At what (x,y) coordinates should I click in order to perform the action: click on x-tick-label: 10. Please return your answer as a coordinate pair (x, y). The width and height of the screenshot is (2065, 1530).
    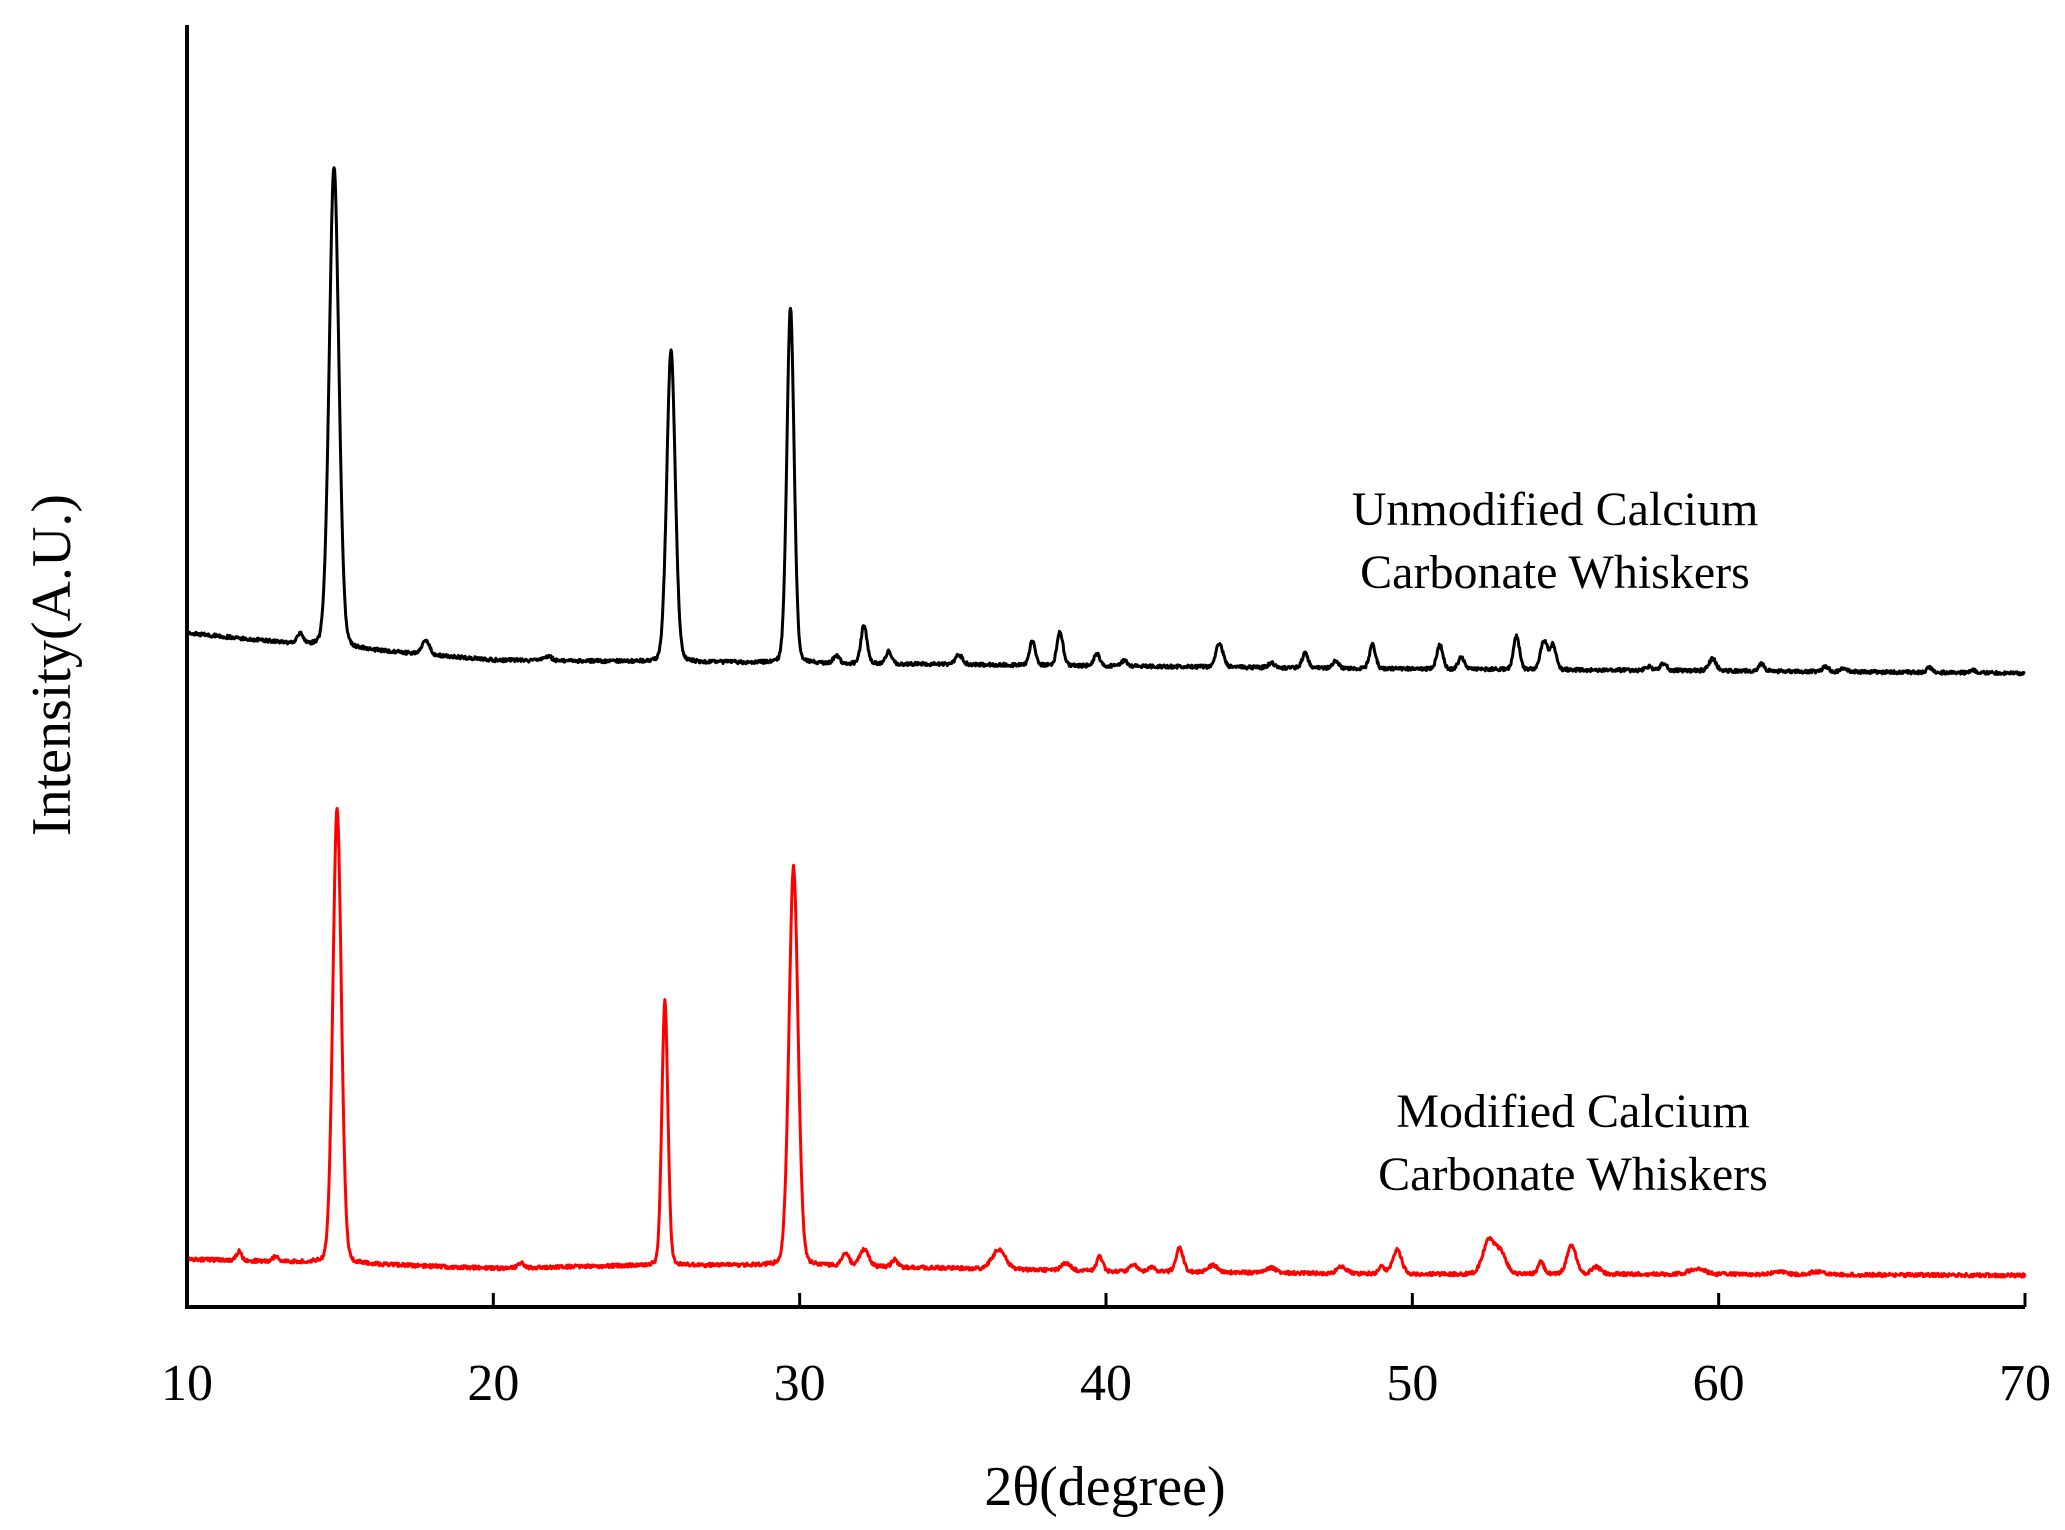
    Looking at the image, I should click on (187, 1383).